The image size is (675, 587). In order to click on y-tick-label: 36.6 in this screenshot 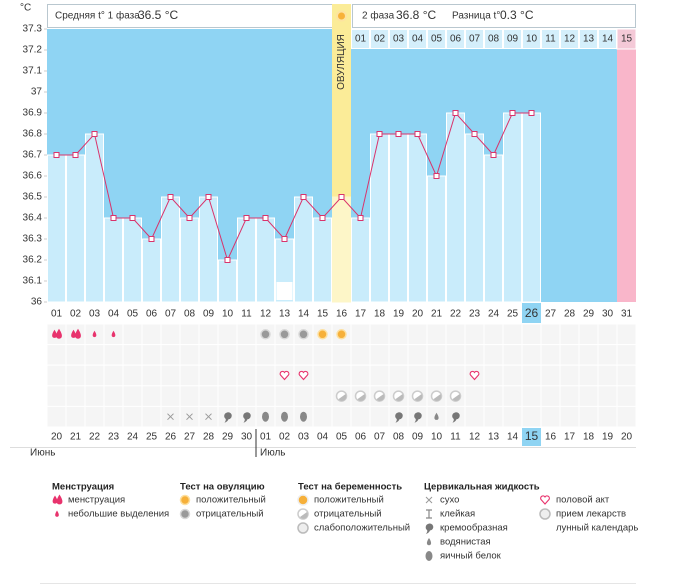, I will do `click(33, 176)`.